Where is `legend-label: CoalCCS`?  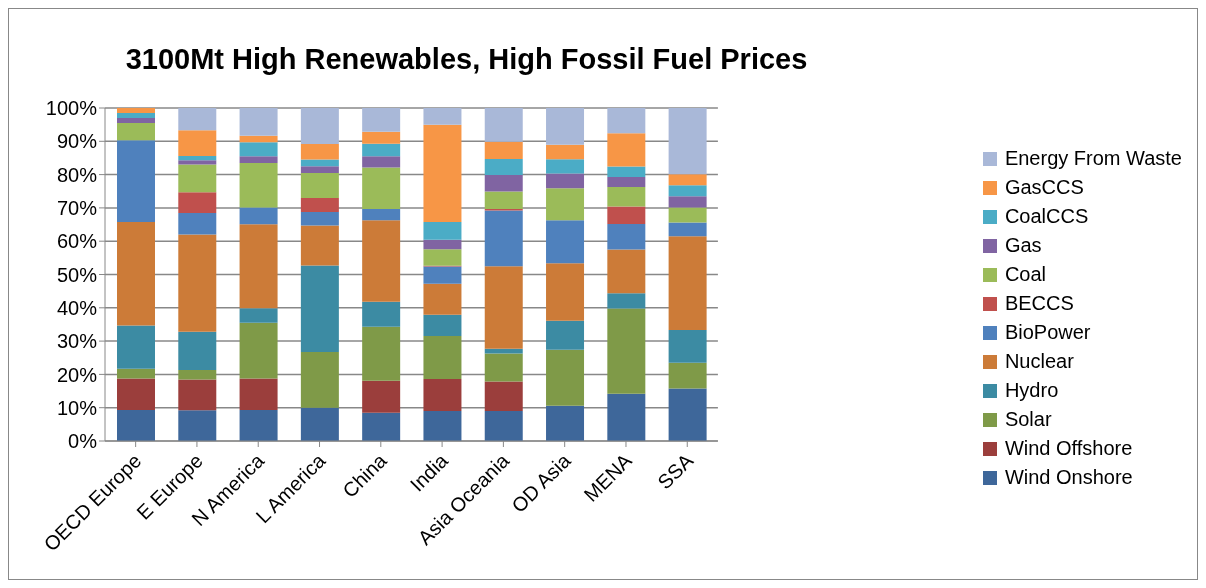
legend-label: CoalCCS is located at coordinates (1046, 216).